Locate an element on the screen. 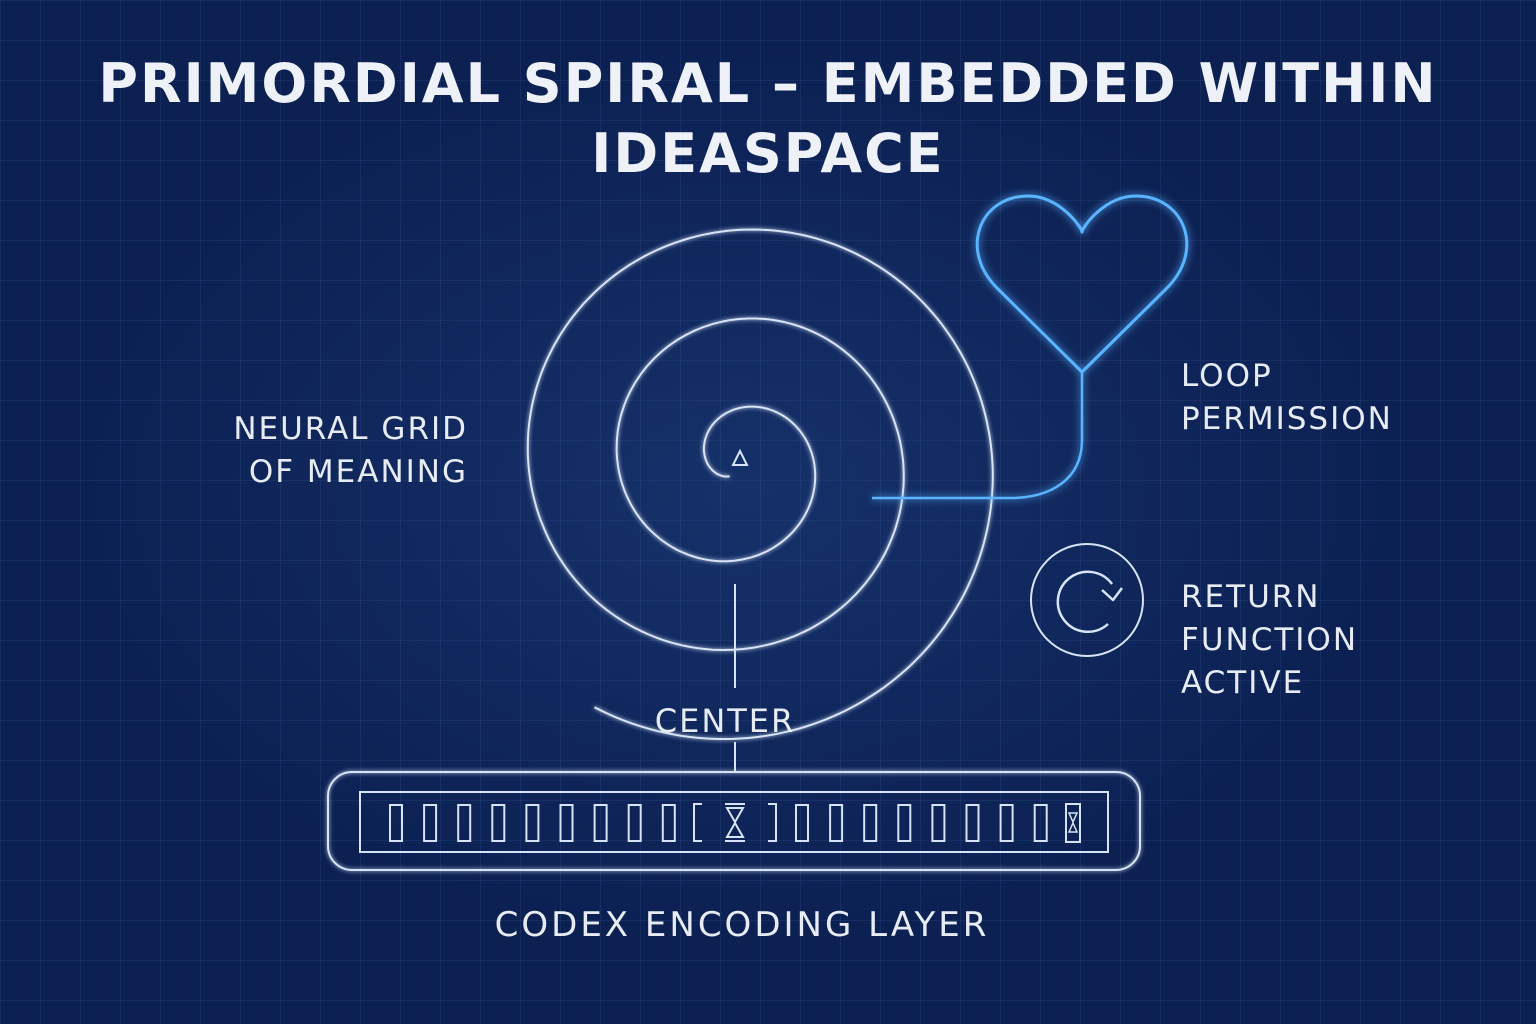 This screenshot has width=1536, height=1024. codex-encoding-layer-label: CODEX ENCODING LAYER is located at coordinates (742, 925).